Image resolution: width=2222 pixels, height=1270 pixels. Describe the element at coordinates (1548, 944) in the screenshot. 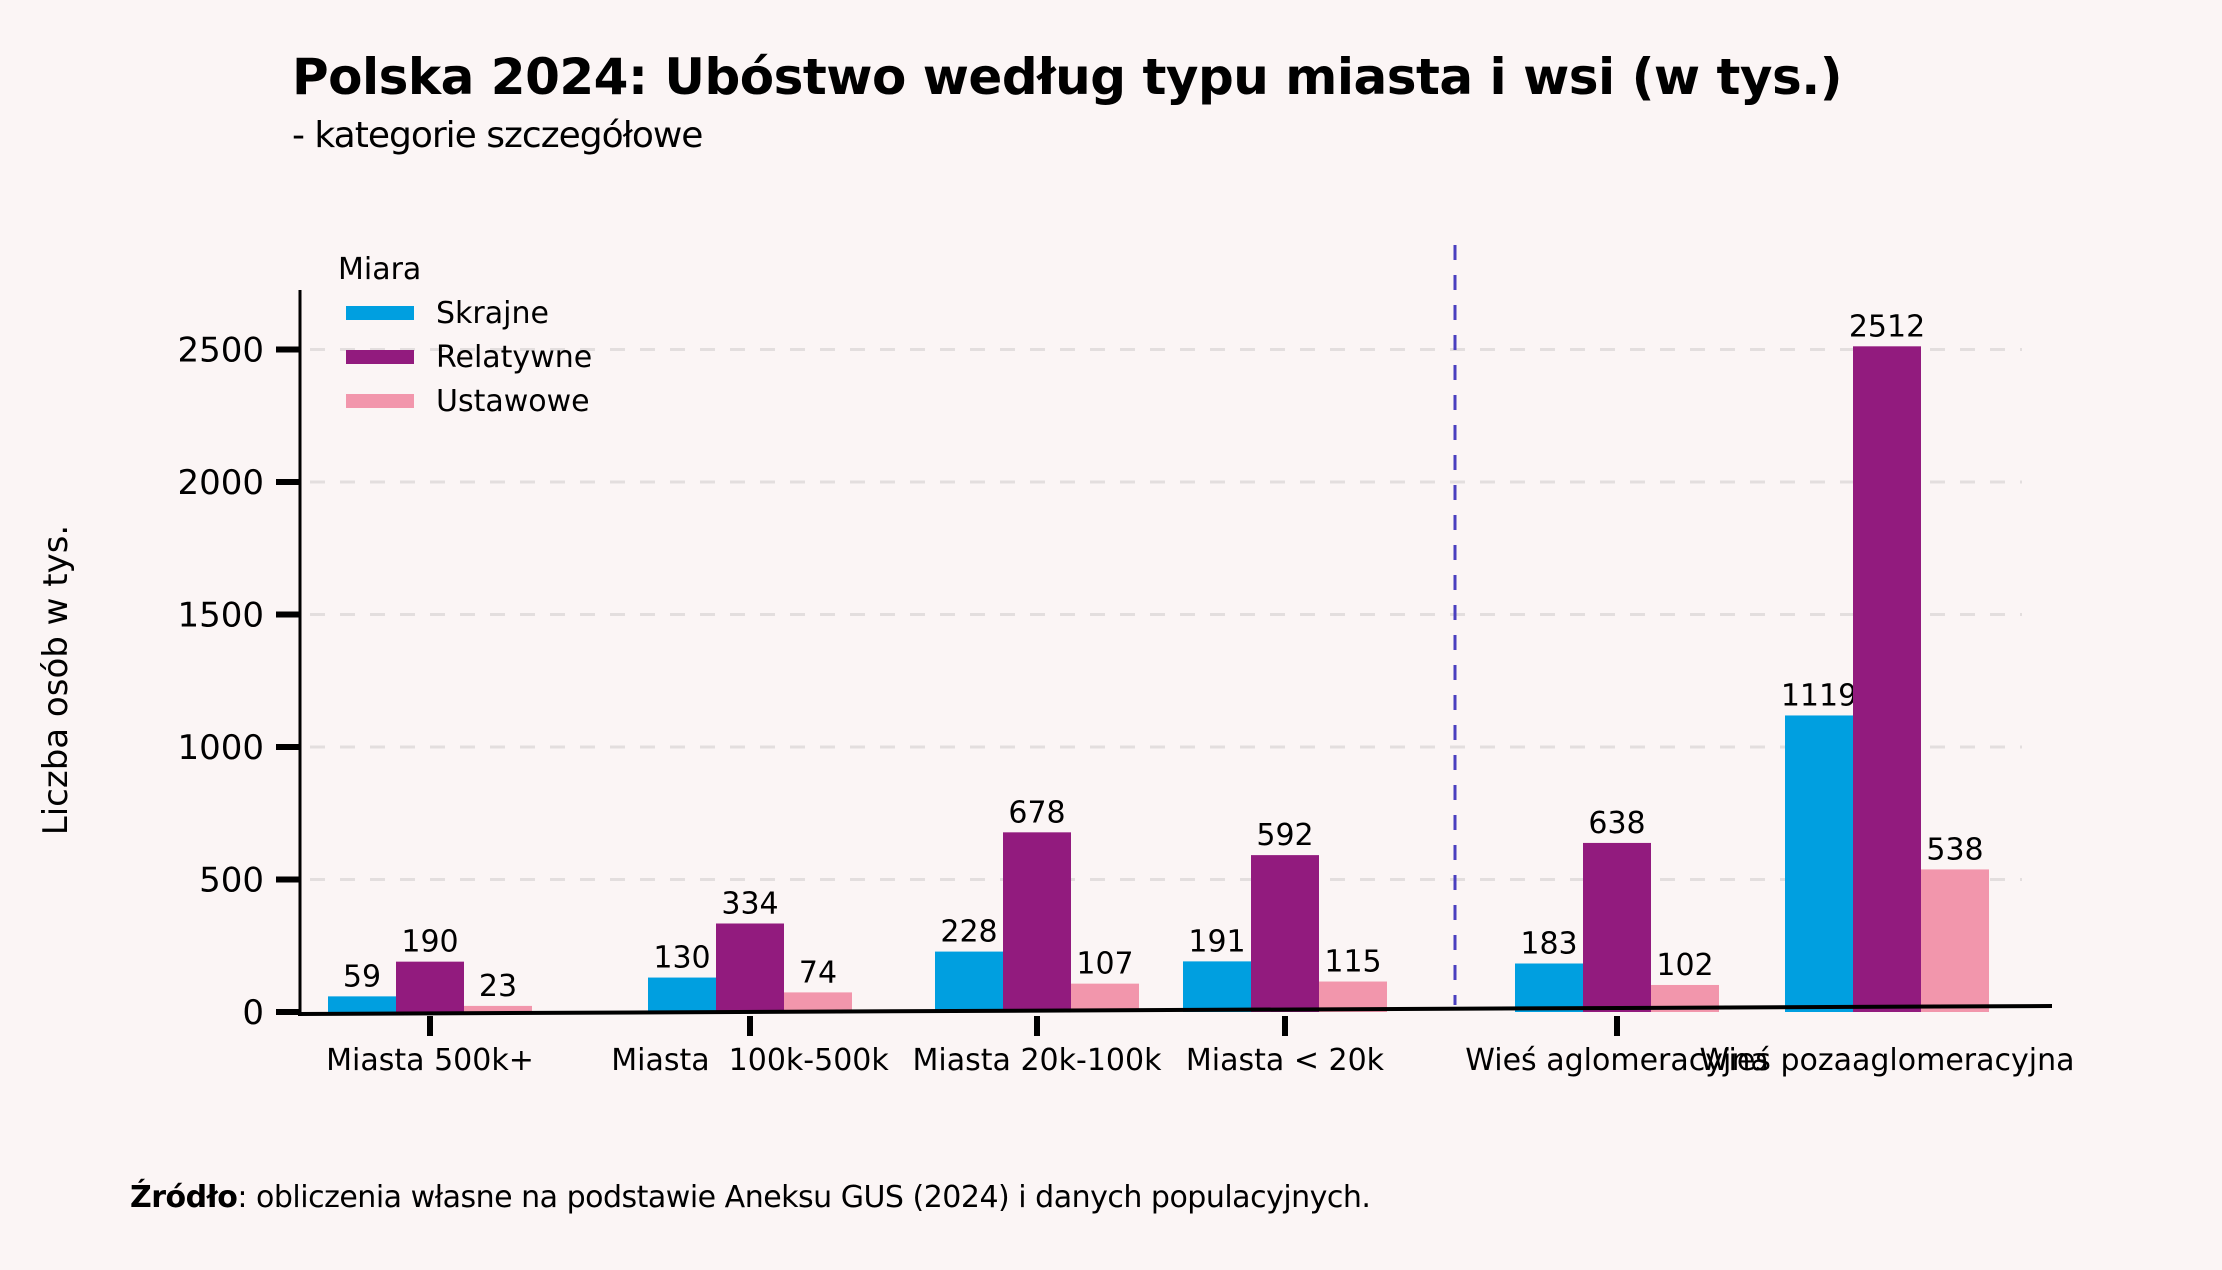

I see `data-label: 183` at that location.